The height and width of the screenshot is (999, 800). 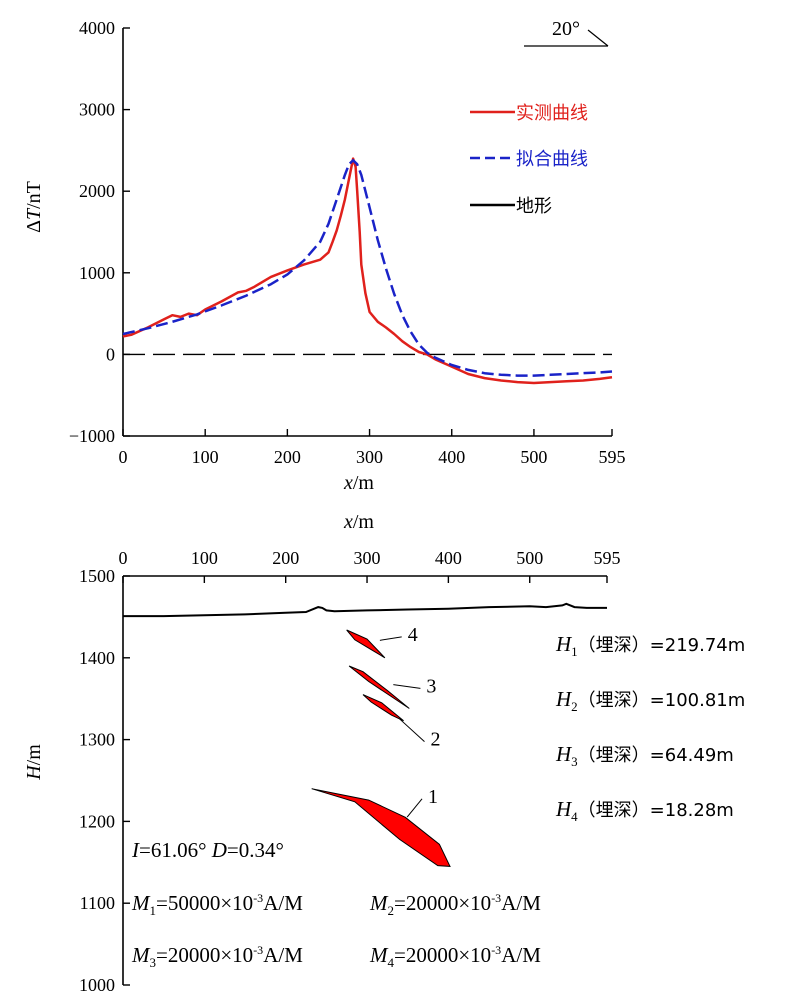 I want to click on dip-angle-label: 20°, so click(x=566, y=29).